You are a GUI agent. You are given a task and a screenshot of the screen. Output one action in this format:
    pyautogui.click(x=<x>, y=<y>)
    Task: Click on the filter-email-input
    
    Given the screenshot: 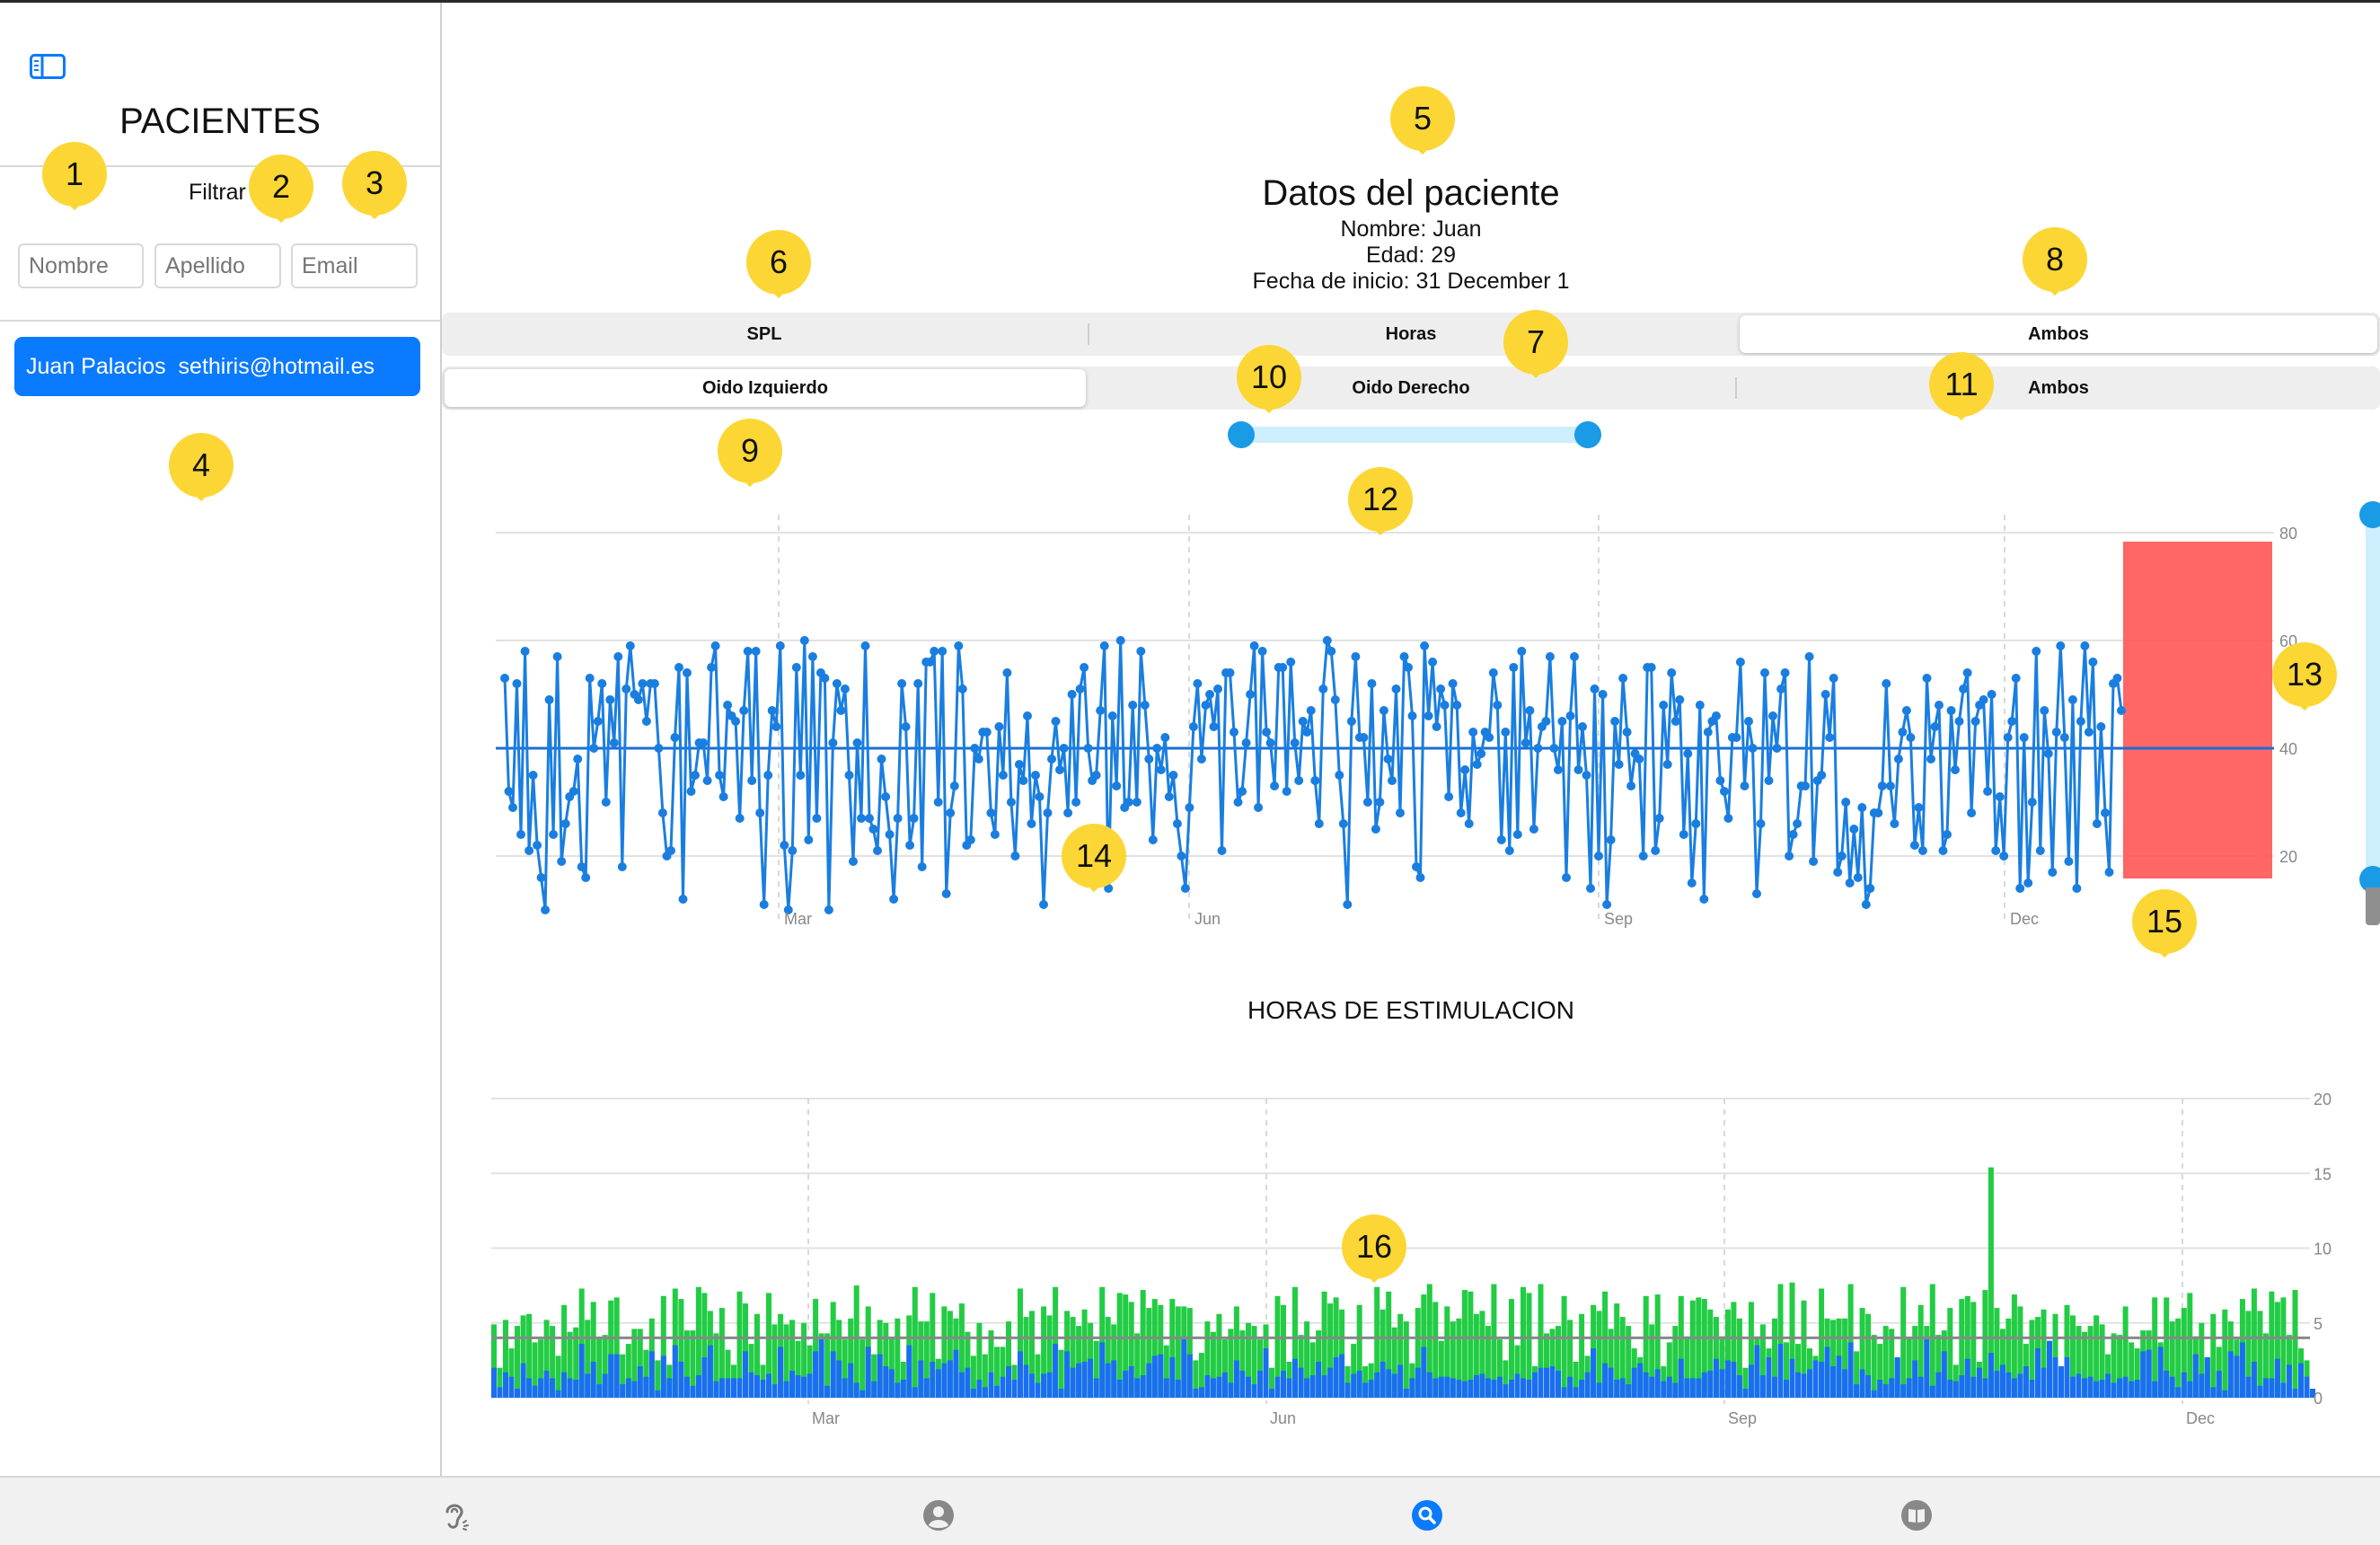 What is the action you would take?
    pyautogui.click(x=354, y=265)
    